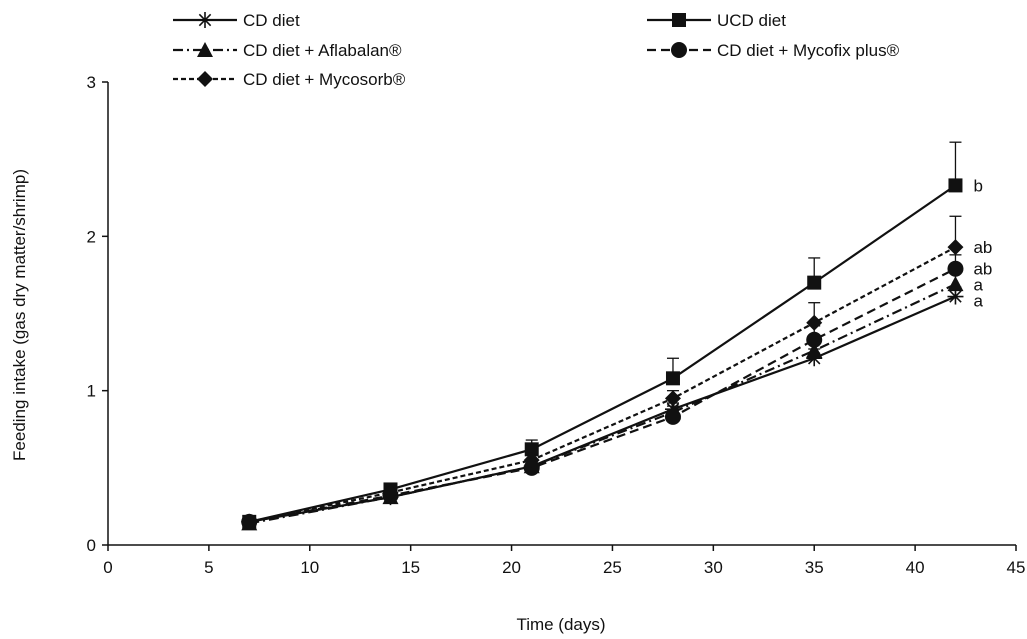  What do you see at coordinates (977, 185) in the screenshot?
I see `significance-label: b` at bounding box center [977, 185].